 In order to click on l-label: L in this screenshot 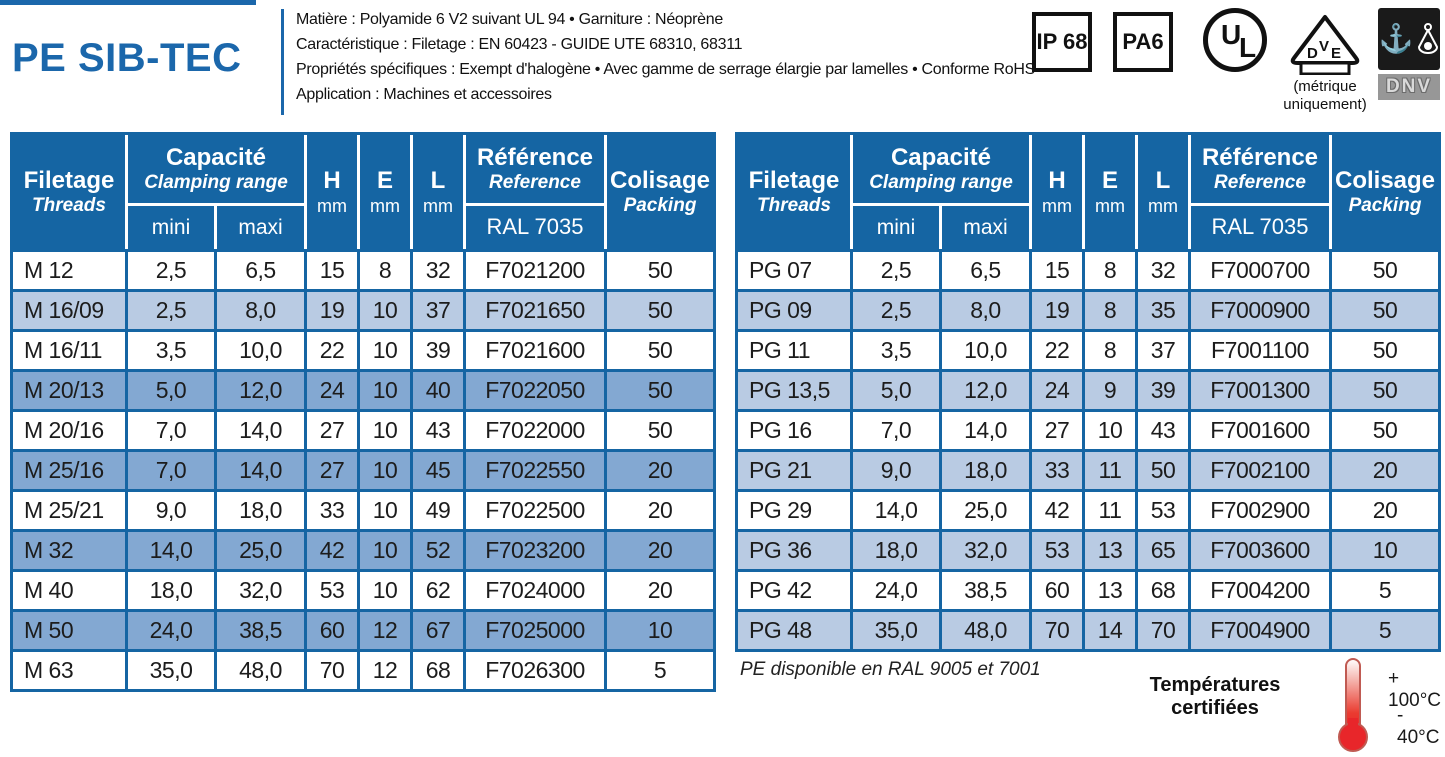, I will do `click(1163, 180)`.